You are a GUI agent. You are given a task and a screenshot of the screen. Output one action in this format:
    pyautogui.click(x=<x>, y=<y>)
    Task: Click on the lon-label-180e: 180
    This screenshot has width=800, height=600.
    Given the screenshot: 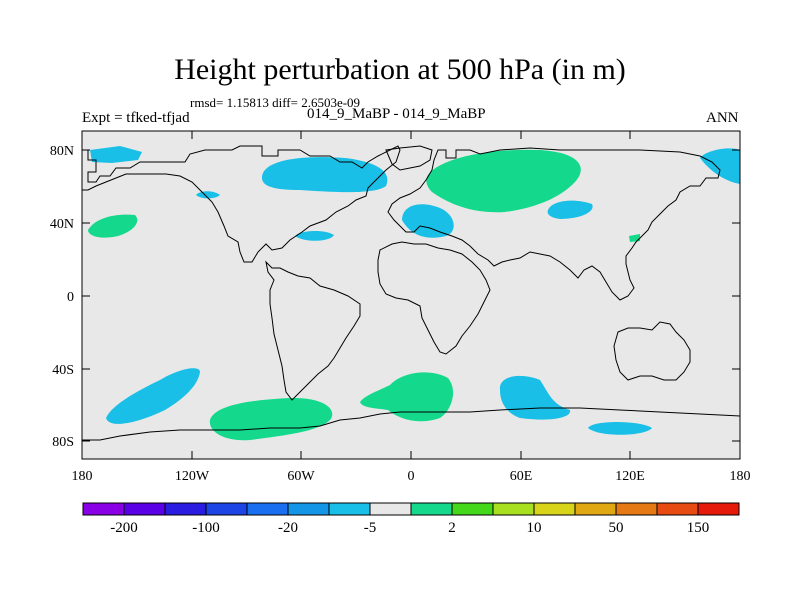 What is the action you would take?
    pyautogui.click(x=740, y=476)
    